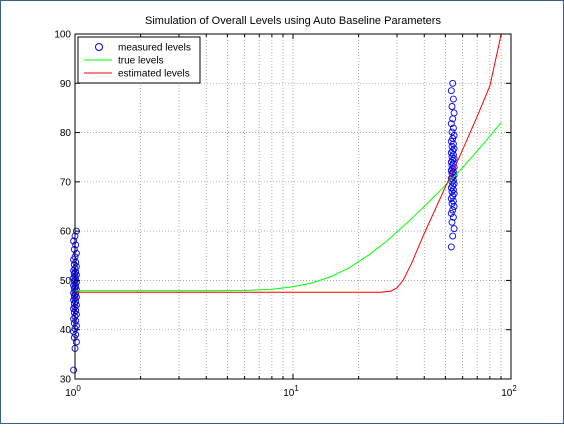 The image size is (564, 440). What do you see at coordinates (73, 391) in the screenshot?
I see `x-tick-label: 10⁰` at bounding box center [73, 391].